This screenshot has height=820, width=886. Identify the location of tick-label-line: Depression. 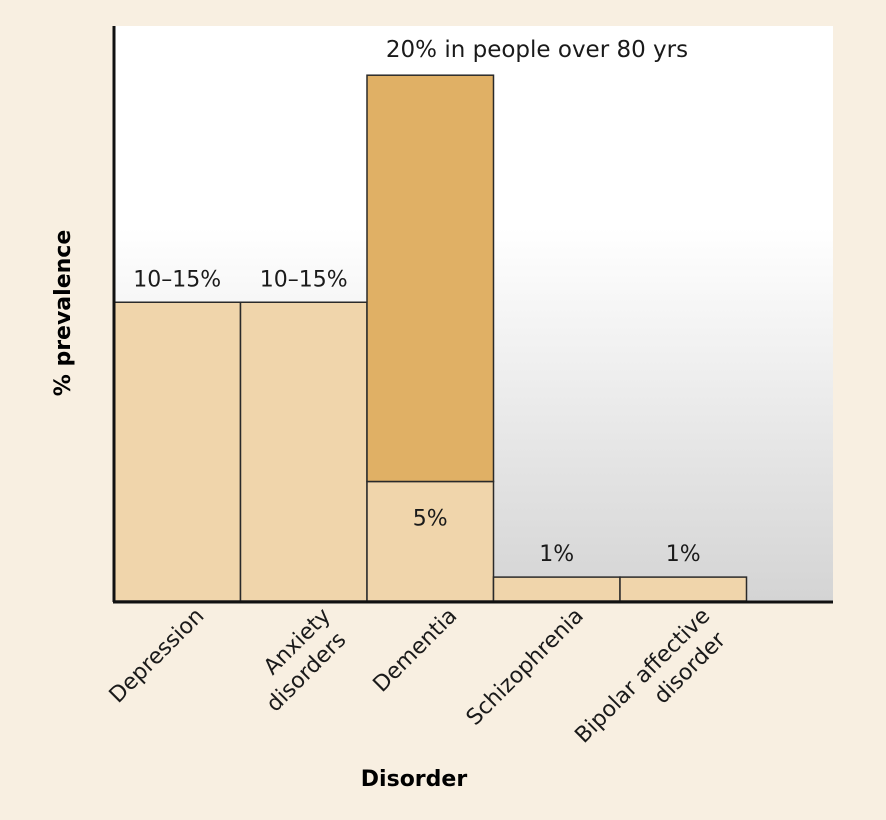
(157, 656).